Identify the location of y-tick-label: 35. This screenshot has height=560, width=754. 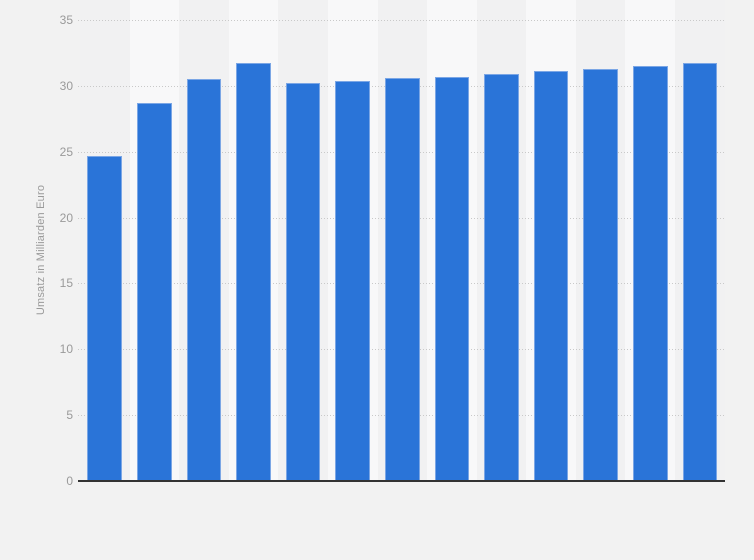
(66, 20).